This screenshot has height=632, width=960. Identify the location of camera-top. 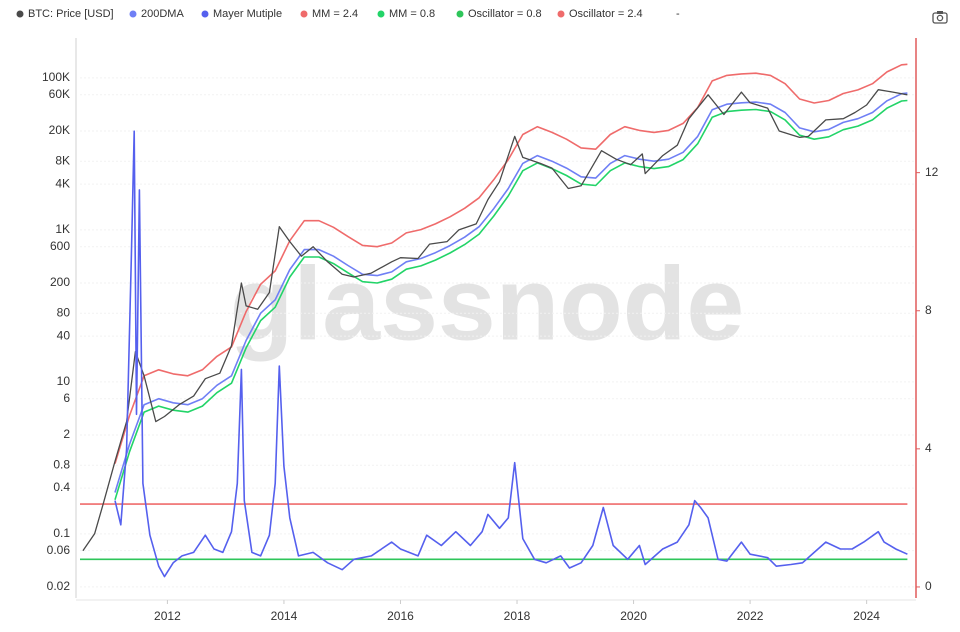
(940, 12).